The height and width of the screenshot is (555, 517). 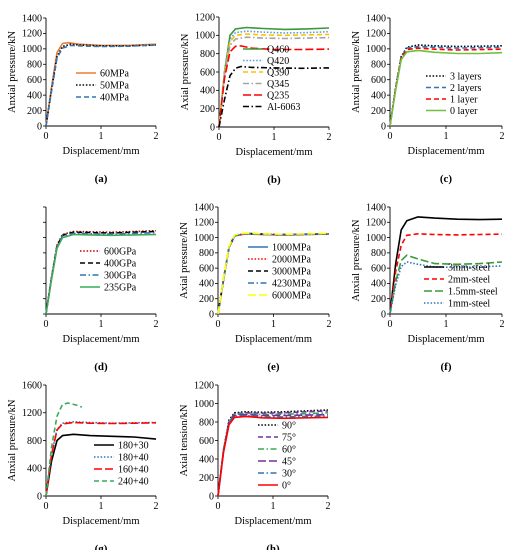 I want to click on legend: 90°75°60°45°30°0°, so click(x=277, y=455).